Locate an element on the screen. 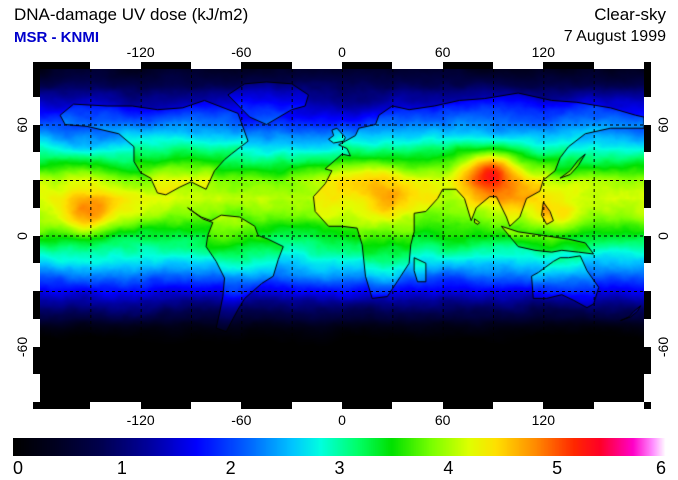  colorbar-gradient is located at coordinates (339, 447).